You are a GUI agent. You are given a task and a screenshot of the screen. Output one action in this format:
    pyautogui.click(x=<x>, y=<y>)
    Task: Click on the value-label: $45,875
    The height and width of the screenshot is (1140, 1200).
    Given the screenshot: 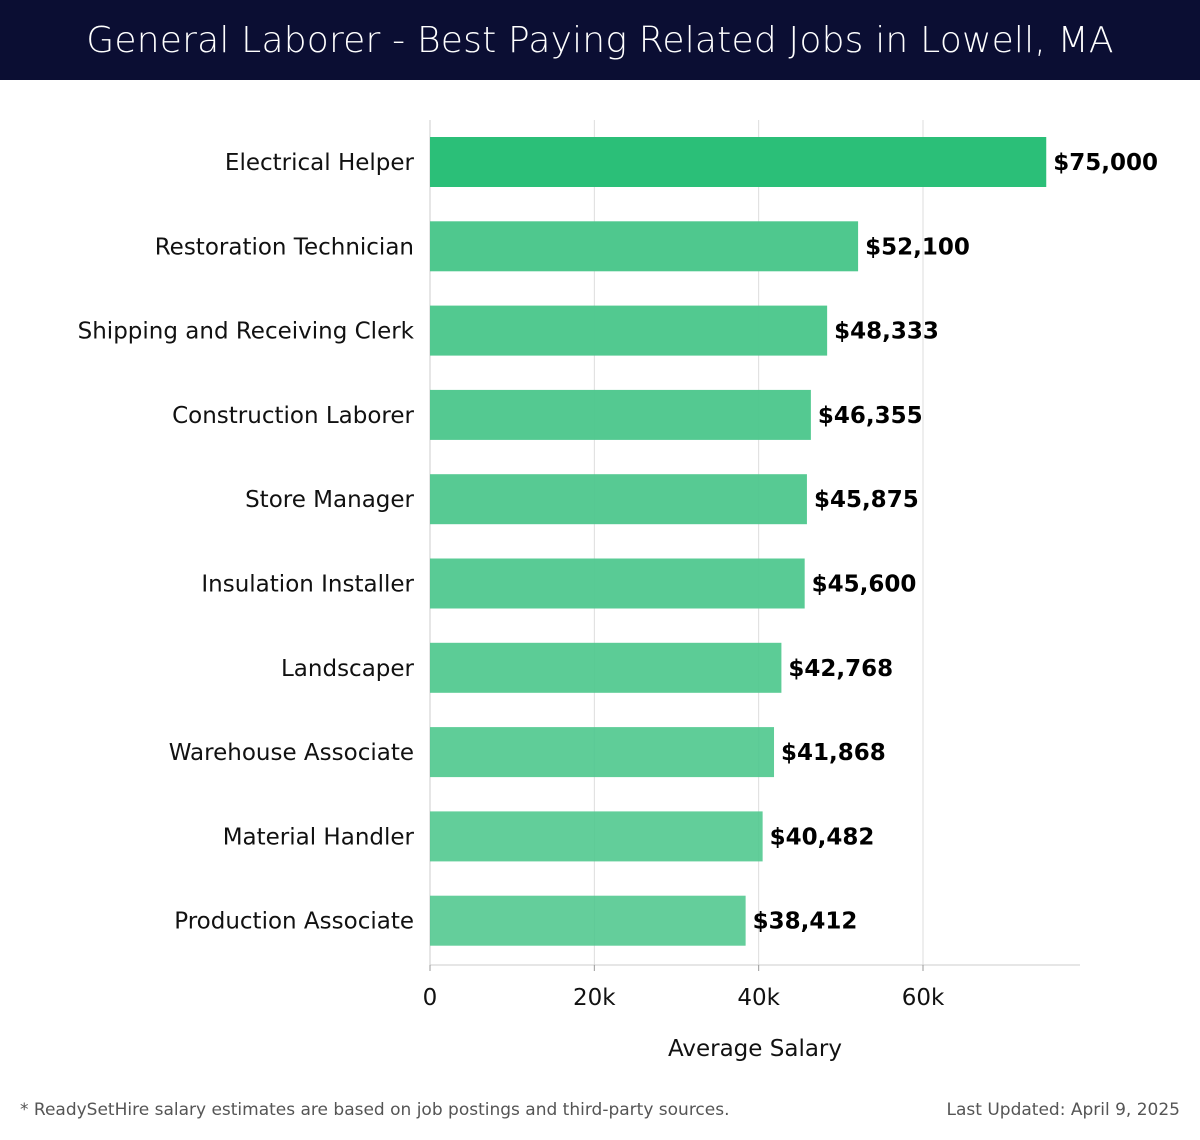 What is the action you would take?
    pyautogui.click(x=866, y=500)
    